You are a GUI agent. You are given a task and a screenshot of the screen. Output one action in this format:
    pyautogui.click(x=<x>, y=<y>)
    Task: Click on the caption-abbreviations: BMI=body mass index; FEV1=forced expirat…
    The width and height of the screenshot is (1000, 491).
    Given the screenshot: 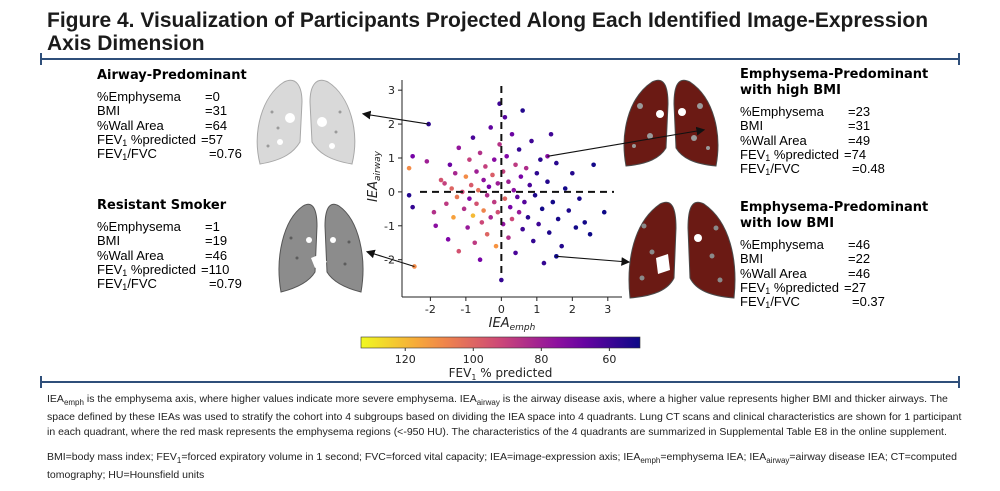 What is the action you would take?
    pyautogui.click(x=502, y=466)
    